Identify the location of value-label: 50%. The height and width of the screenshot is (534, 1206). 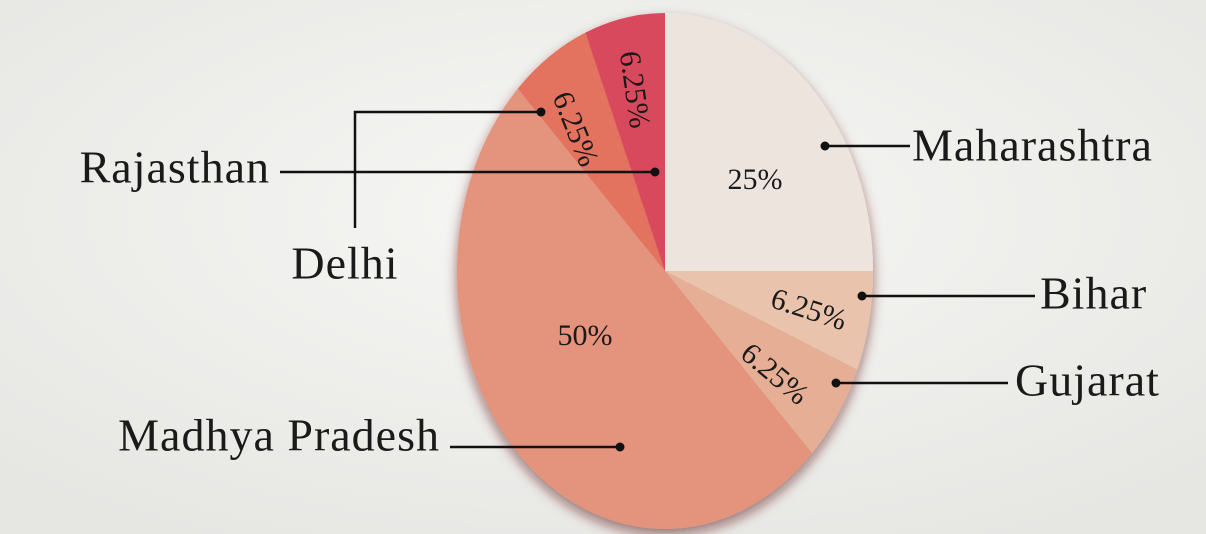
(585, 335).